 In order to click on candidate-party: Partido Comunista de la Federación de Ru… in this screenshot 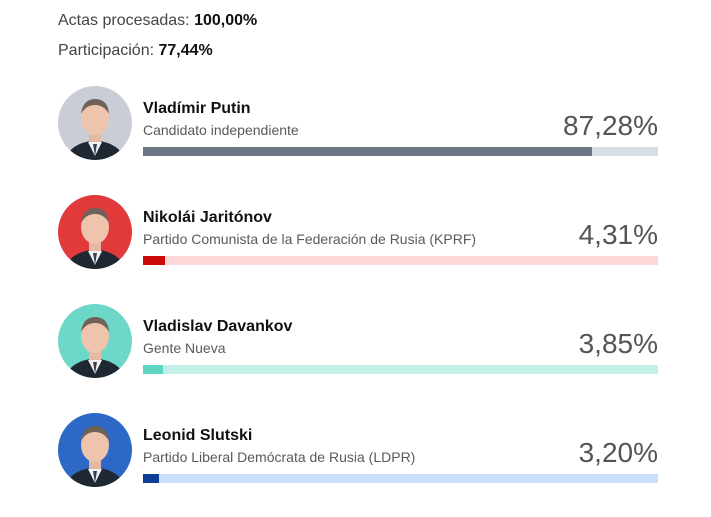, I will do `click(310, 239)`.